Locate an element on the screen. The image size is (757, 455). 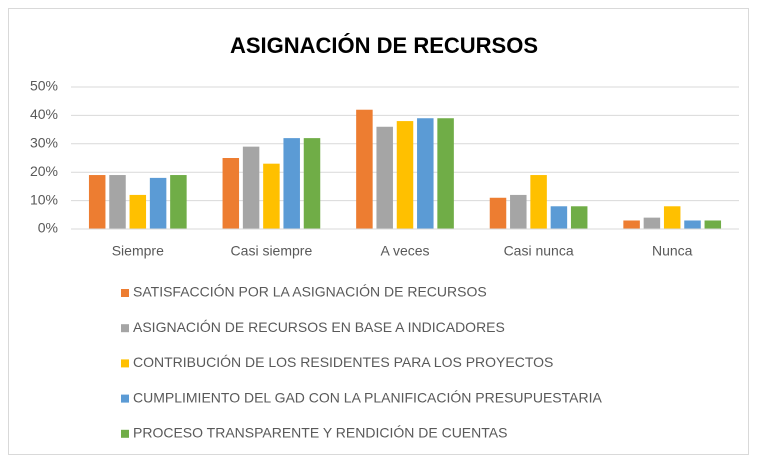
x-tick-label: Siempre is located at coordinates (138, 251).